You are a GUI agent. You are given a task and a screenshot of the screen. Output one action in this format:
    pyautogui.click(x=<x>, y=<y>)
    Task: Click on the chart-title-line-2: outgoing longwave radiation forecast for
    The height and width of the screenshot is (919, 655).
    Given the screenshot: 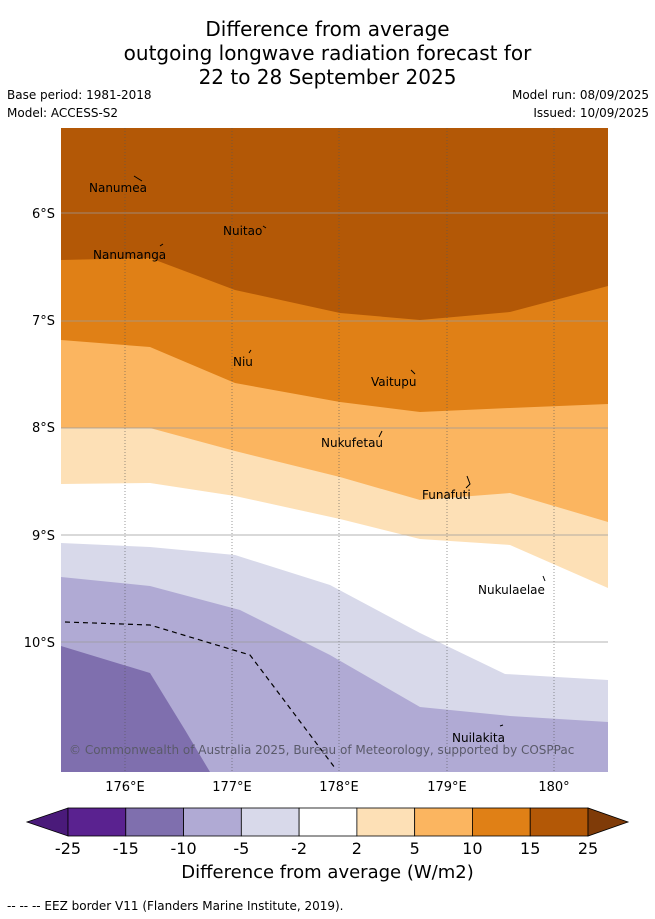 What is the action you would take?
    pyautogui.click(x=327, y=53)
    